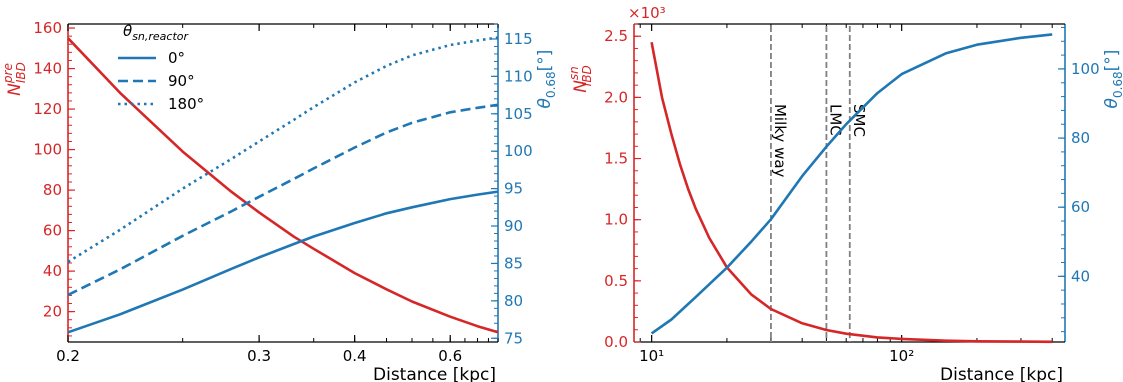 The height and width of the screenshot is (382, 1123). Describe the element at coordinates (355, 356) in the screenshot. I see `x-tick-label: 0.4` at that location.